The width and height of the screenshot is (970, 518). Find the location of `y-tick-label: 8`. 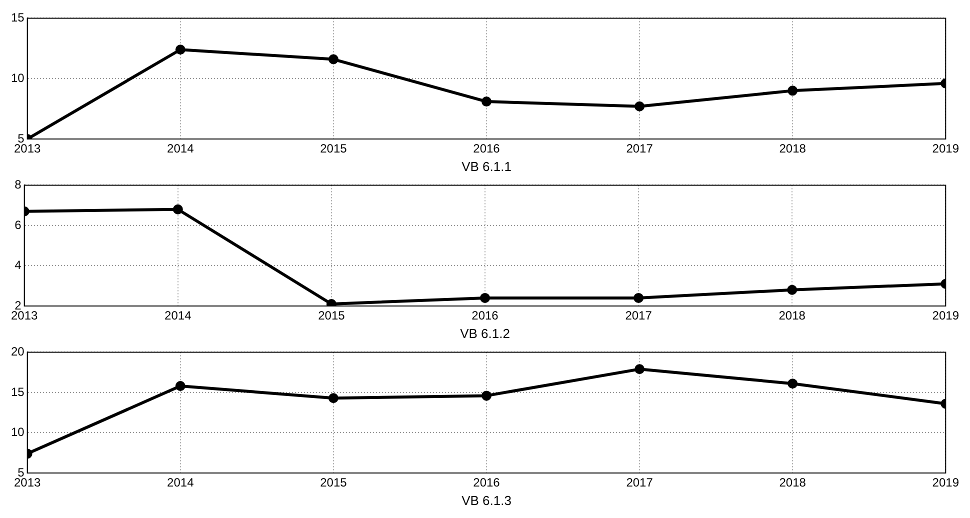

y-tick-label: 8 is located at coordinates (18, 185).